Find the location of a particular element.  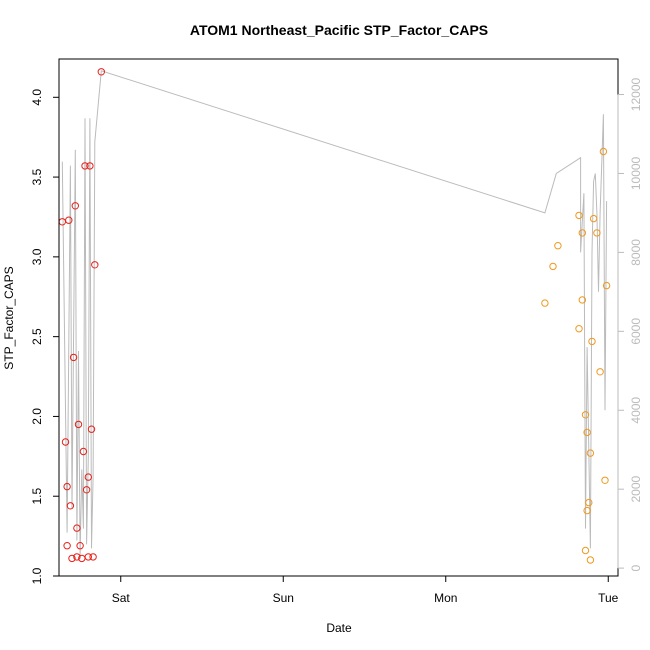

y-right-tick-label: 0 is located at coordinates (636, 567).